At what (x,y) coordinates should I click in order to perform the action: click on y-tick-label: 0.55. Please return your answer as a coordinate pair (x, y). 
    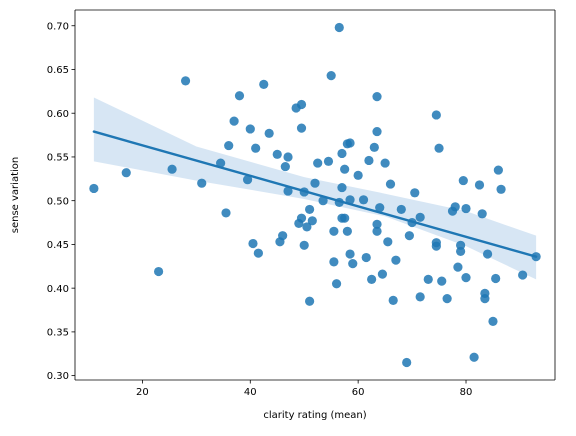
    Looking at the image, I should click on (58, 158).